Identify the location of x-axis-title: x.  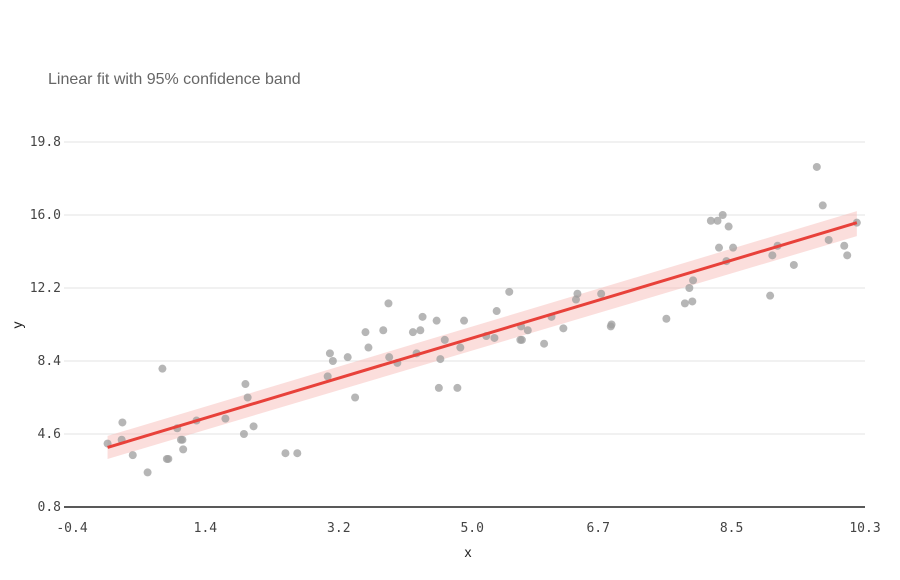
(468, 552).